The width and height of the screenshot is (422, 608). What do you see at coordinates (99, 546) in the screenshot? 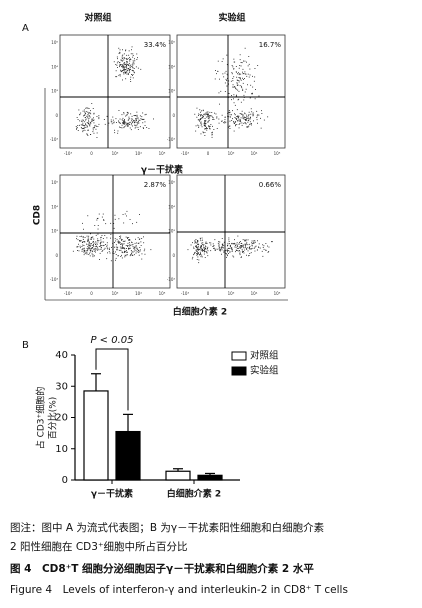
I see `caption-line: 2 阳性细胞在 CD3⁺细胞中所占百分比` at bounding box center [99, 546].